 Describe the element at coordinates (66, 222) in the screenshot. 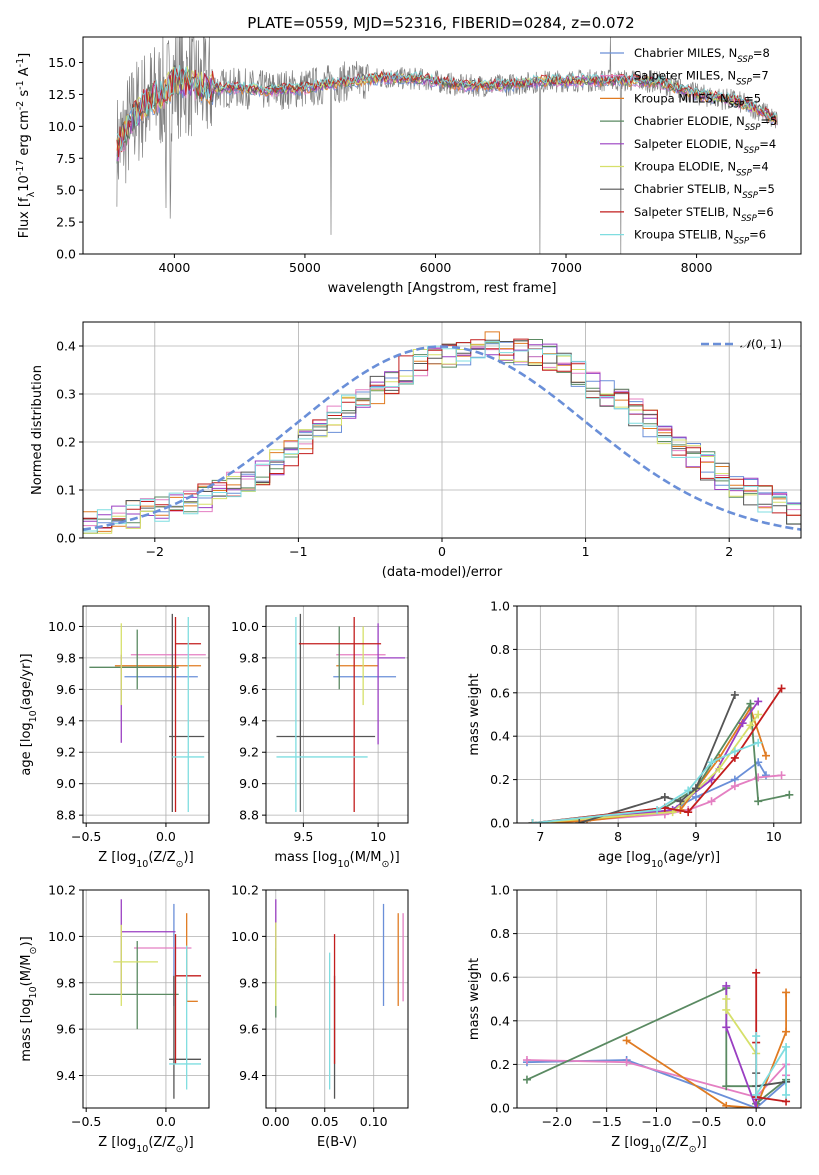

I see `y-tick-label: 2.5` at that location.